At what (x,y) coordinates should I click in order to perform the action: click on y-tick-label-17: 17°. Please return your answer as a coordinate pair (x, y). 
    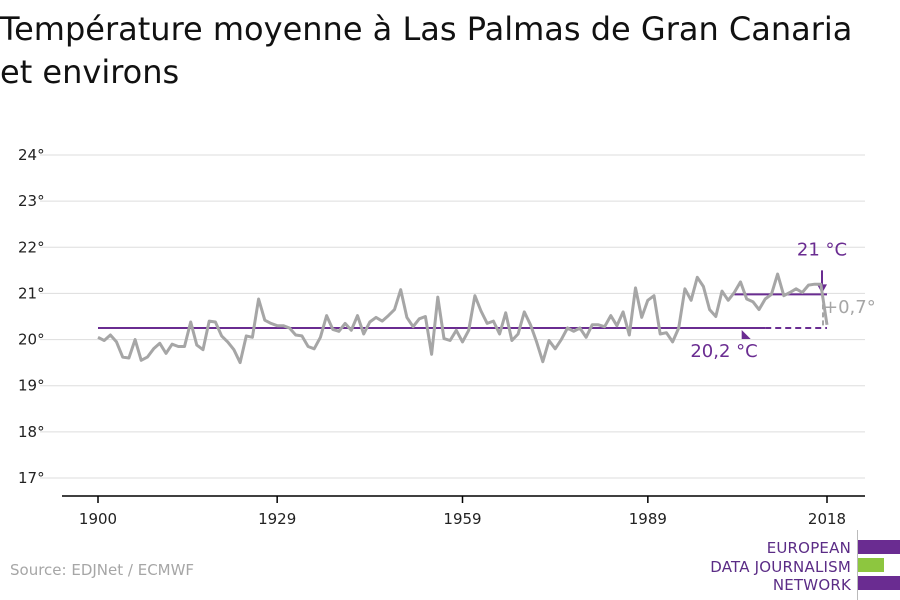
    Looking at the image, I should click on (31, 478).